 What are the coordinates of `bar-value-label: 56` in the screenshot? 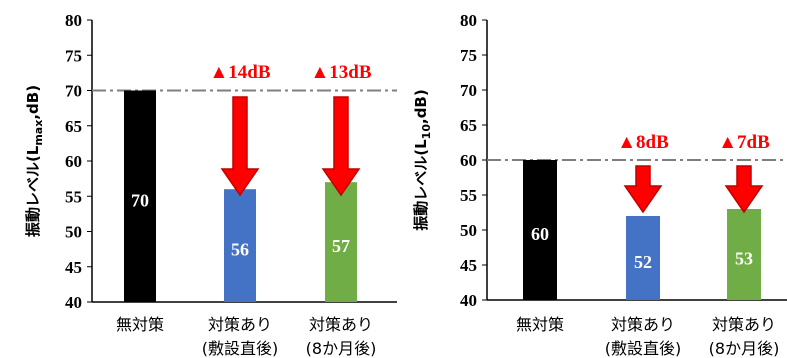 It's located at (240, 250).